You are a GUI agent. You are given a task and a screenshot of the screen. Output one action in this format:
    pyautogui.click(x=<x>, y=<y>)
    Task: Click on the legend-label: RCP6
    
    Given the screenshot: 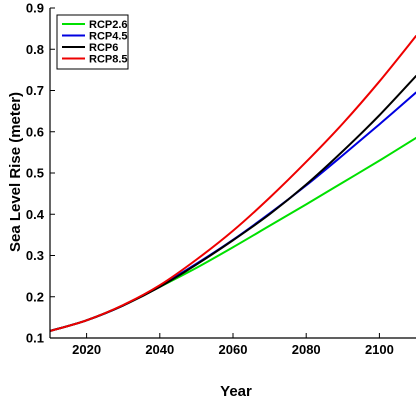 What is the action you would take?
    pyautogui.click(x=103, y=48)
    